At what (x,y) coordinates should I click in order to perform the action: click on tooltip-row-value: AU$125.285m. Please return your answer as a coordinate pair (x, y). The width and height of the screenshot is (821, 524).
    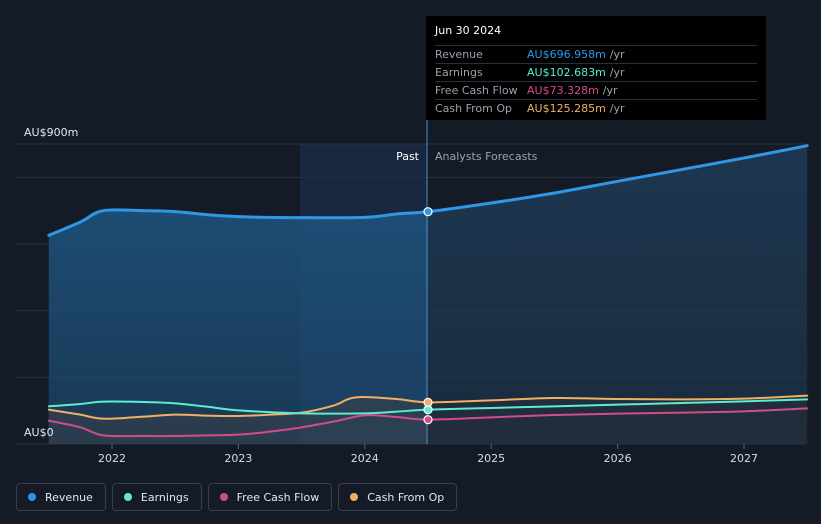
    Looking at the image, I should click on (566, 108).